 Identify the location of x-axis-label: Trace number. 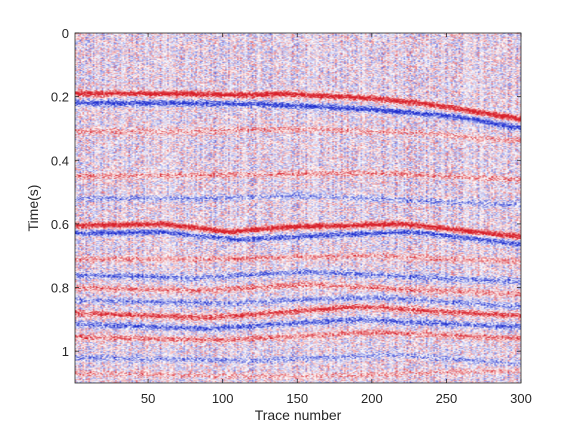
(298, 415).